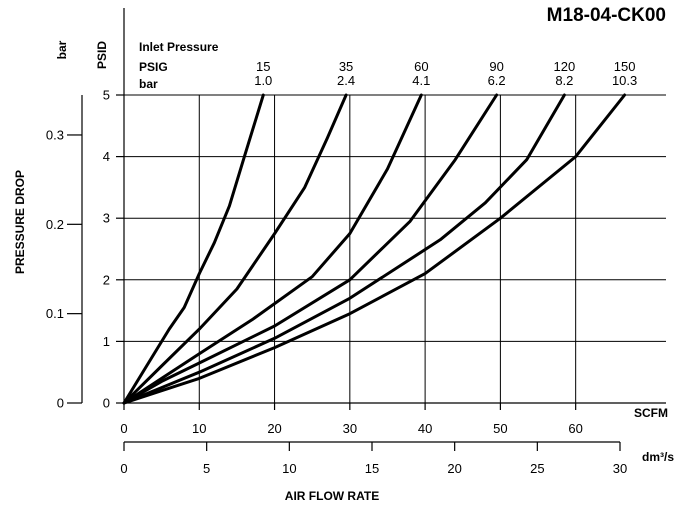  What do you see at coordinates (651, 413) in the screenshot?
I see `x-unit-primary: SCFM` at bounding box center [651, 413].